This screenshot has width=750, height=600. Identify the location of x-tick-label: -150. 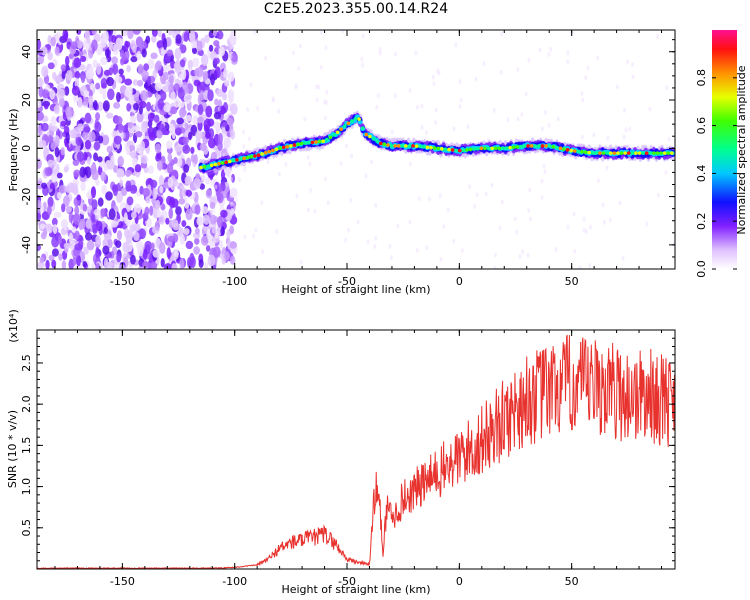
(122, 581).